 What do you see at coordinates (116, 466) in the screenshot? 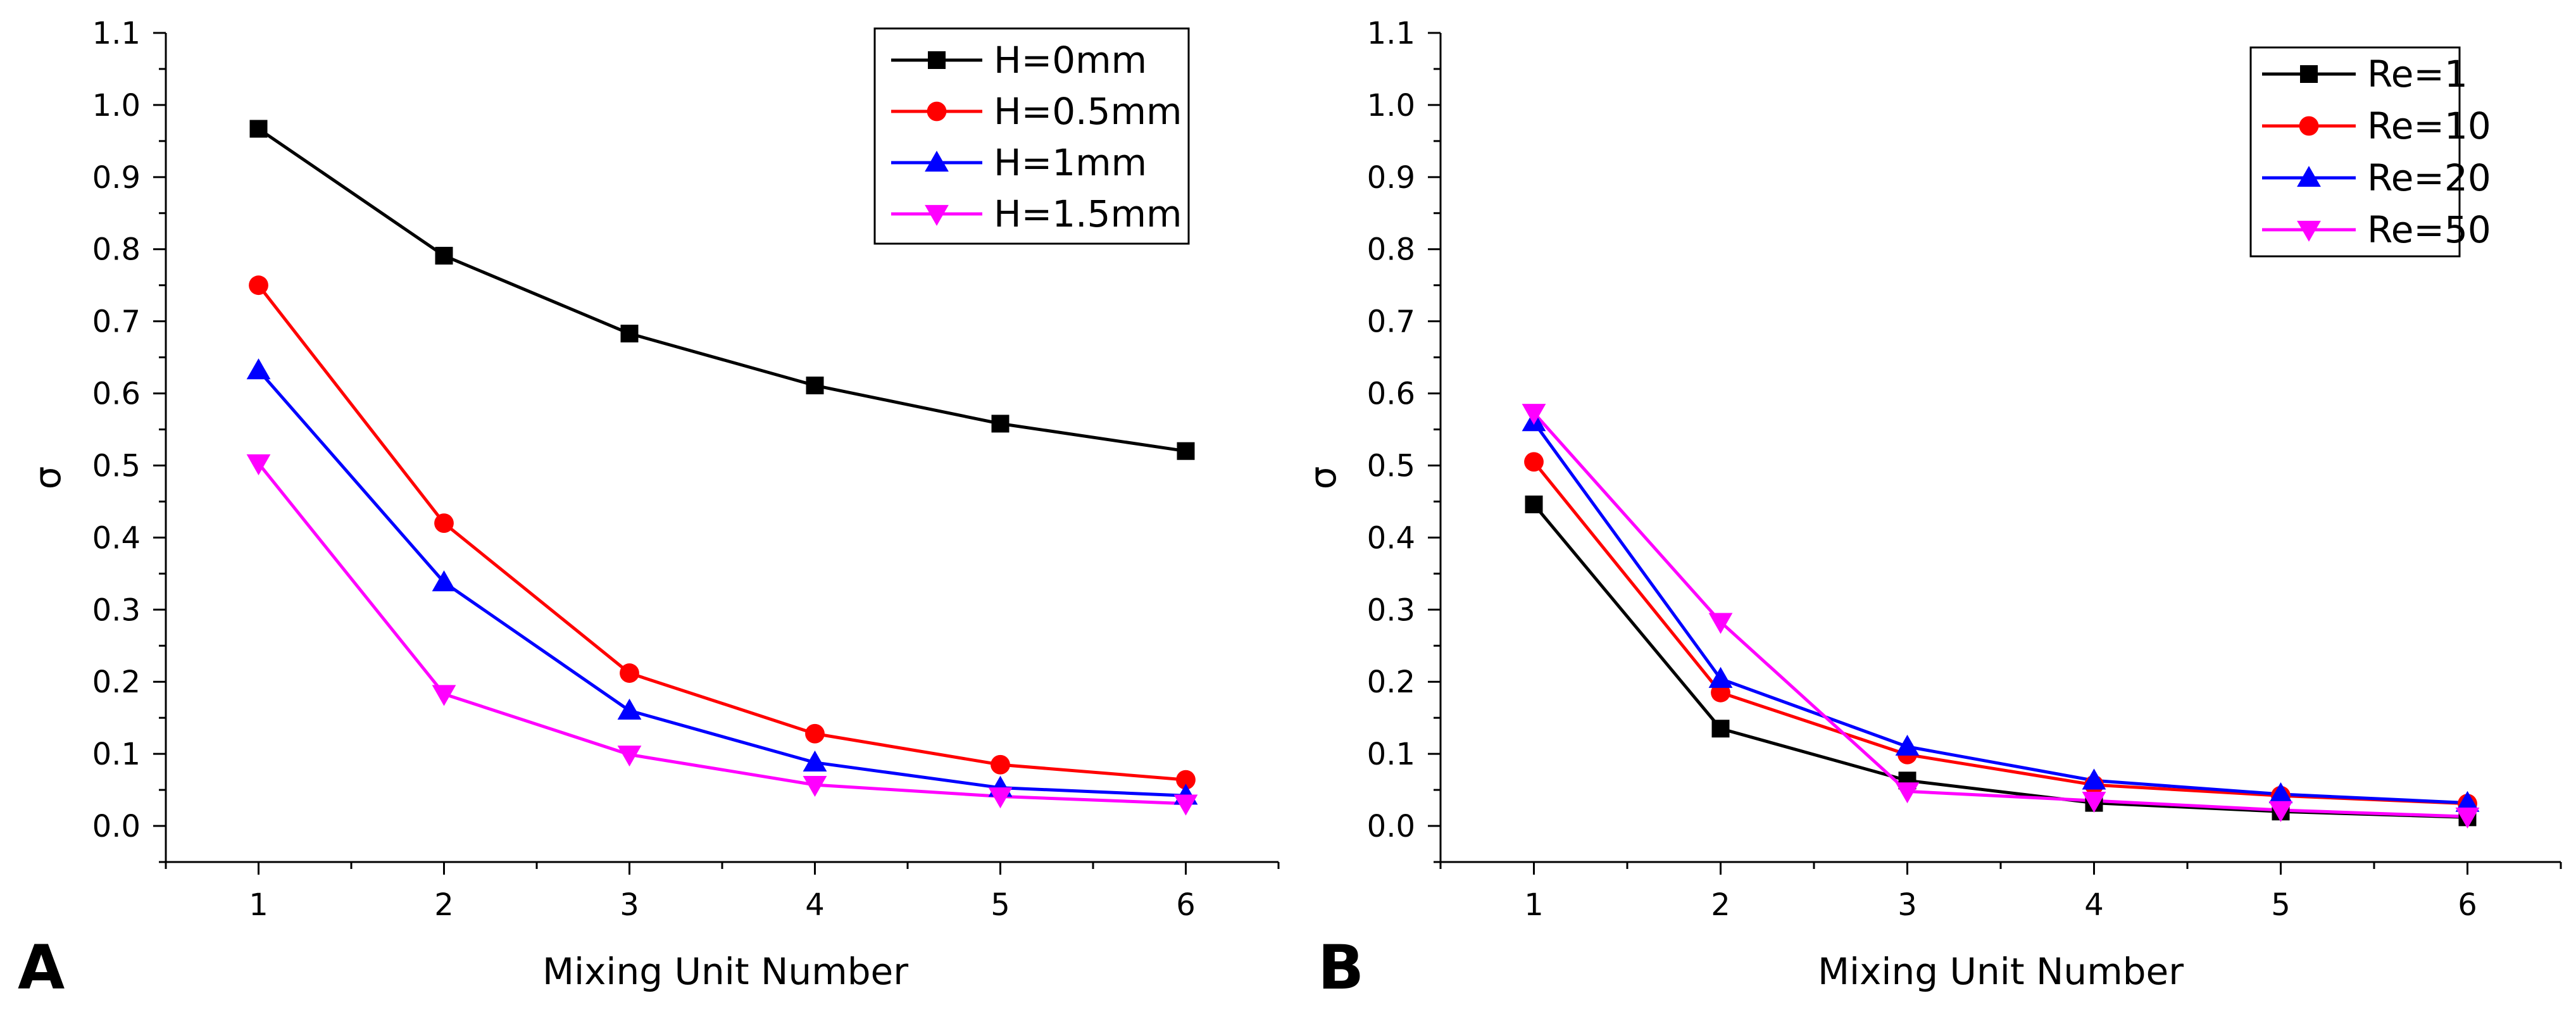
I see `y-tick-label-a: 0.5` at bounding box center [116, 466].